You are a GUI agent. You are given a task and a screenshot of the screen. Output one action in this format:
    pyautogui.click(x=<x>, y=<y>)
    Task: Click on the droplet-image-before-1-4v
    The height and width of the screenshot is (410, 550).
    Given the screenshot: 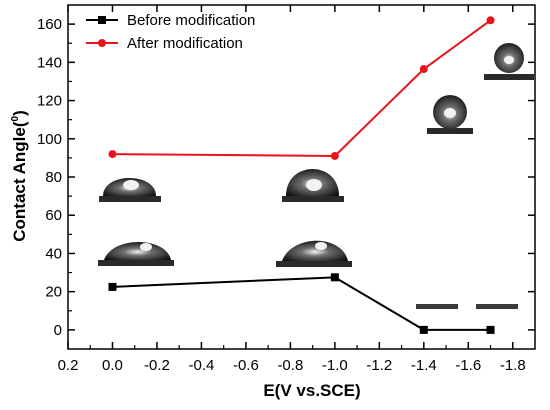 What is the action you would take?
    pyautogui.click(x=437, y=306)
    